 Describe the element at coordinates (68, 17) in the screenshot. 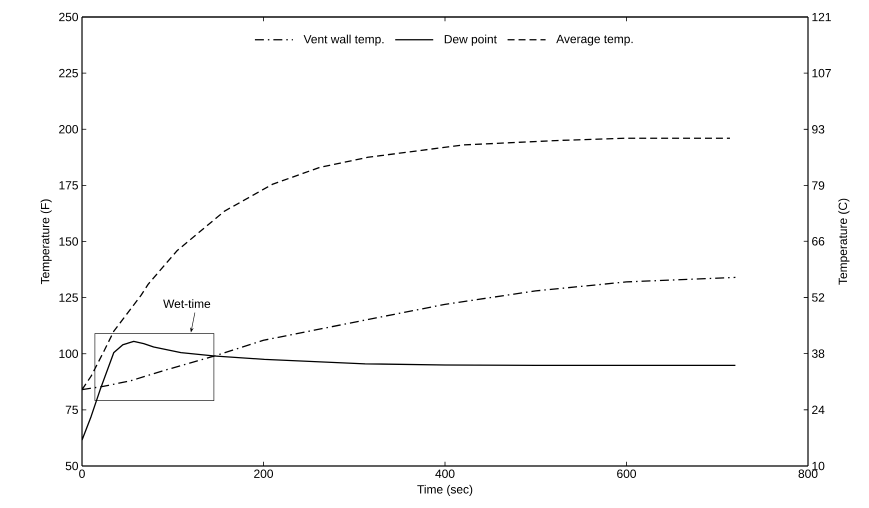

I see `y-tick-label: 250` at that location.